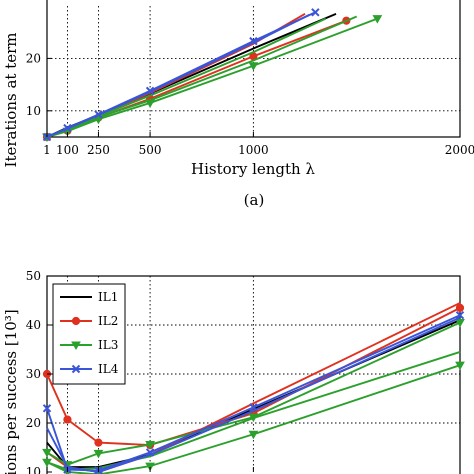 Image resolution: width=474 pixels, height=474 pixels. Describe the element at coordinates (254, 200) in the screenshot. I see `chart-a-caption: (a)` at that location.